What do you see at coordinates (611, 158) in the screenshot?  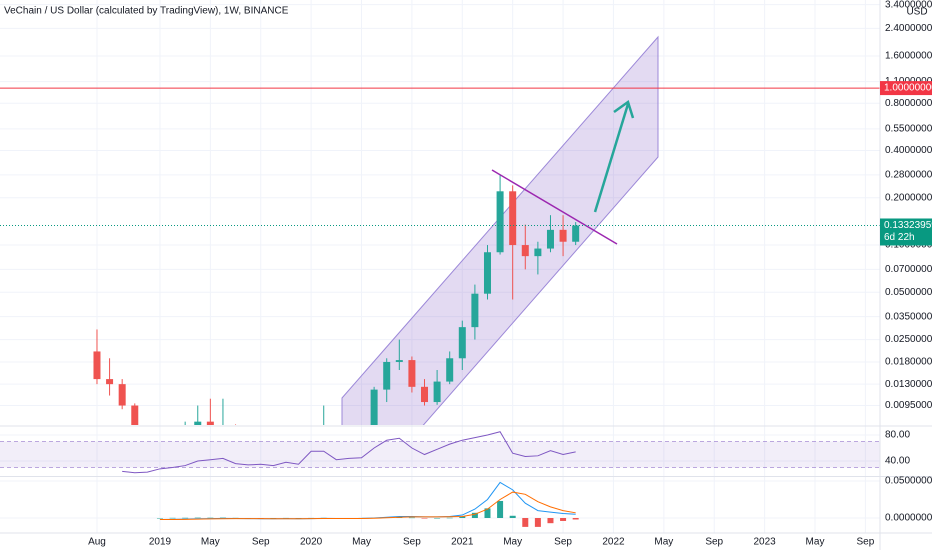 I see `arrow` at bounding box center [611, 158].